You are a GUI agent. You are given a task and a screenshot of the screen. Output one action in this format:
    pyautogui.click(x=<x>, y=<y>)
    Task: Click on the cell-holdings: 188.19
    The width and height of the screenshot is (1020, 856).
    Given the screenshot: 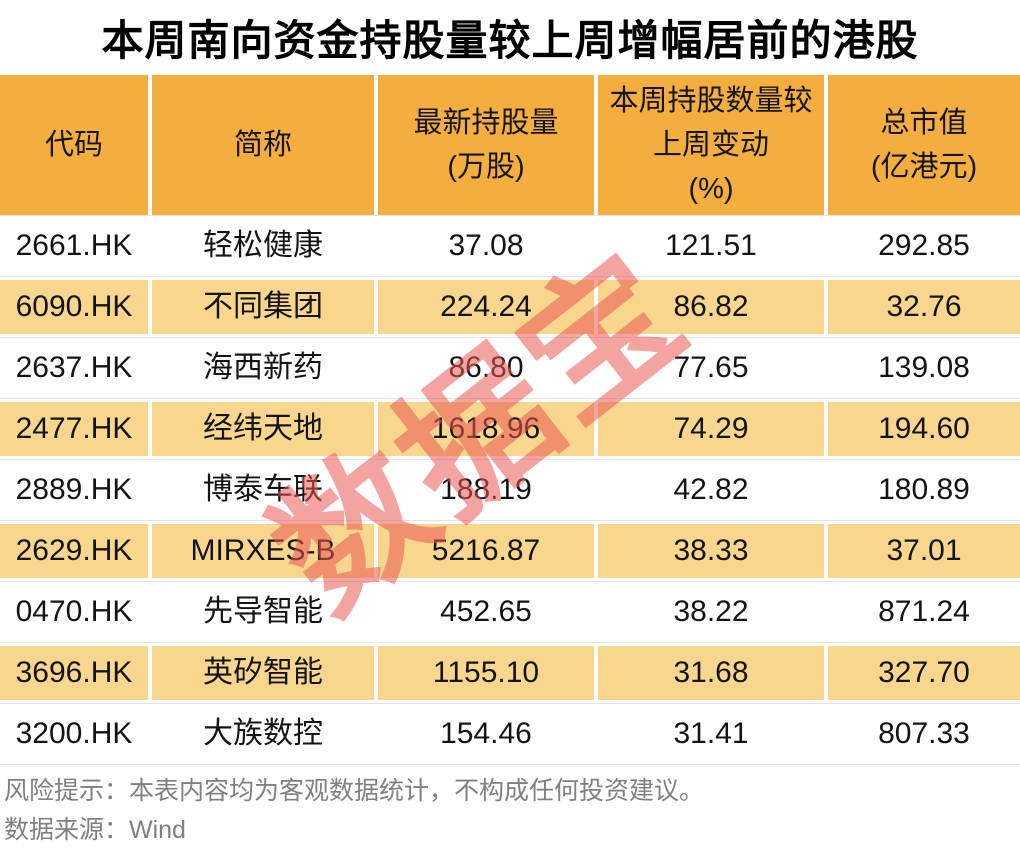 What is the action you would take?
    pyautogui.click(x=486, y=490)
    